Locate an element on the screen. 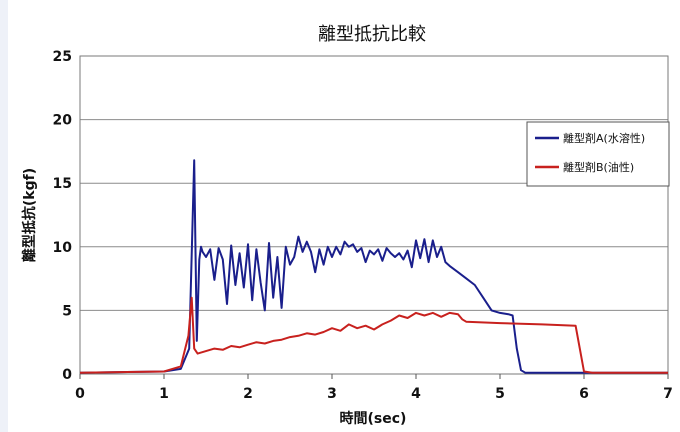  y-tick-label-2: 10 is located at coordinates (63, 248).